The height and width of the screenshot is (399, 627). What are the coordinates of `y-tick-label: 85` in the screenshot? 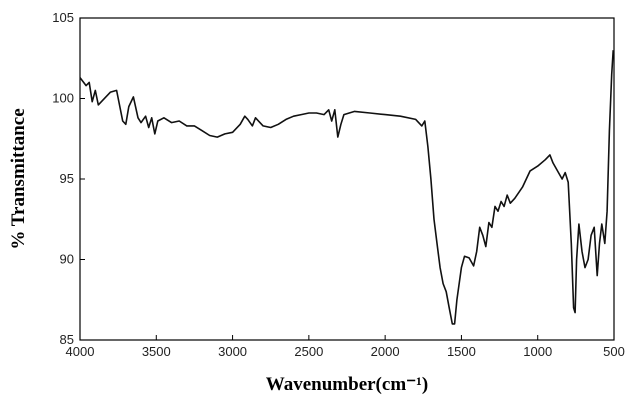 It's located at (67, 339).